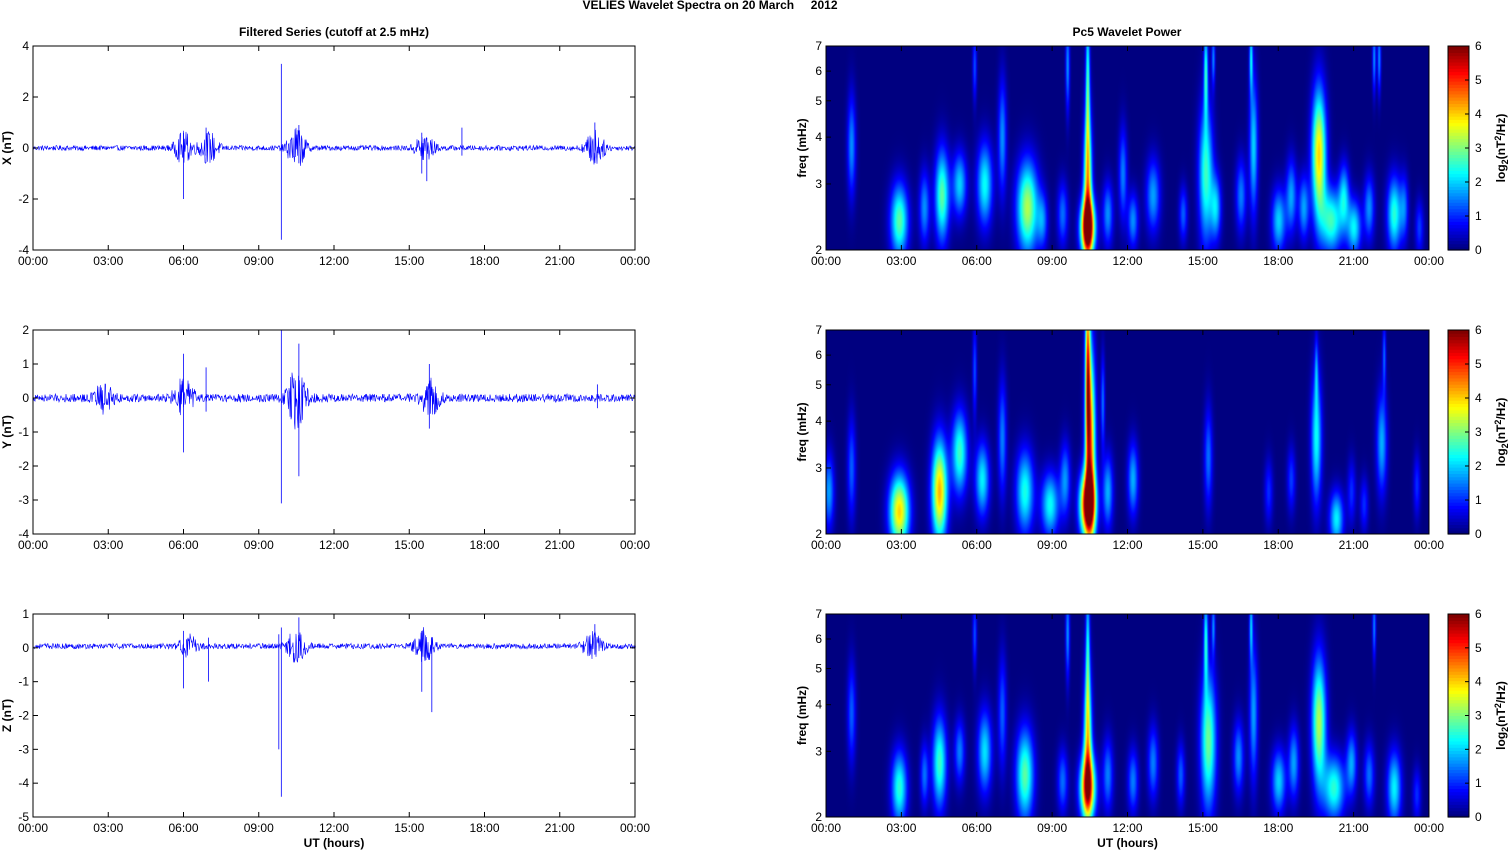  Describe the element at coordinates (259, 828) in the screenshot. I see `series-x-tick-label: 09:00` at that location.